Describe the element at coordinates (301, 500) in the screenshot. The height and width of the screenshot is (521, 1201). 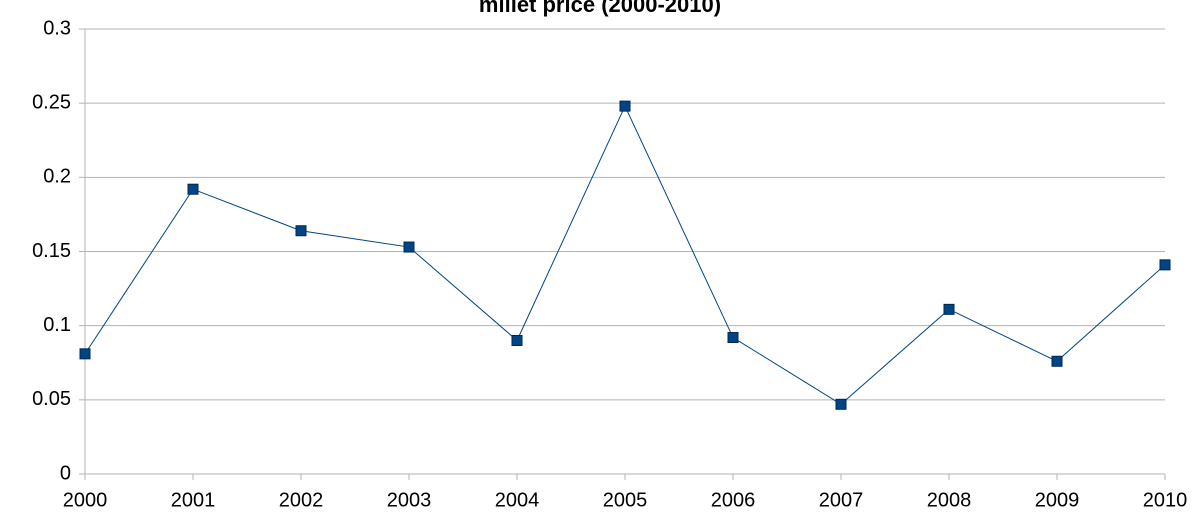
I see `x-tick-label: 2002` at that location.